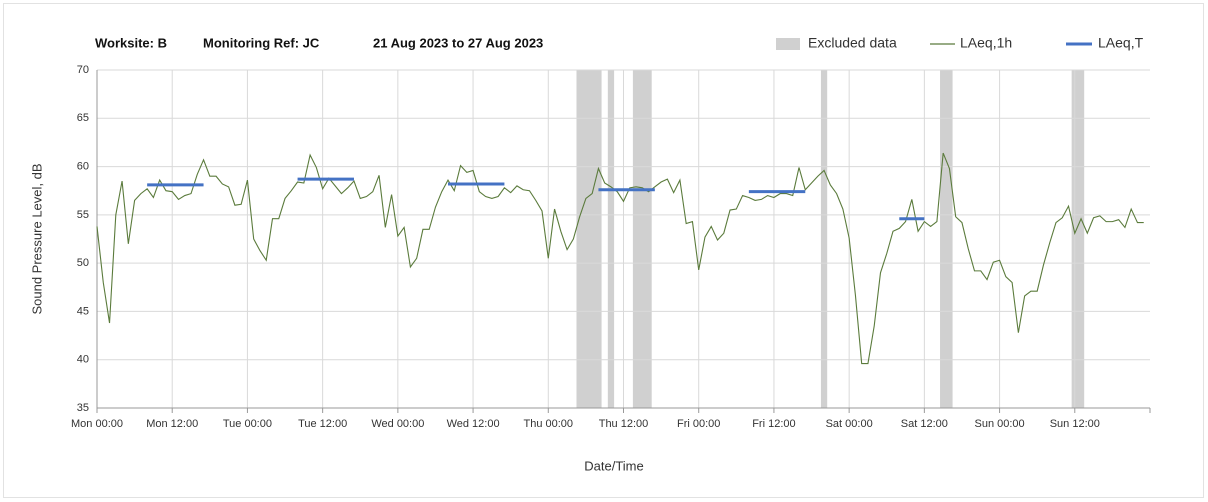  What do you see at coordinates (261, 42) in the screenshot?
I see `chart-title: Monitoring Ref: JC` at bounding box center [261, 42].